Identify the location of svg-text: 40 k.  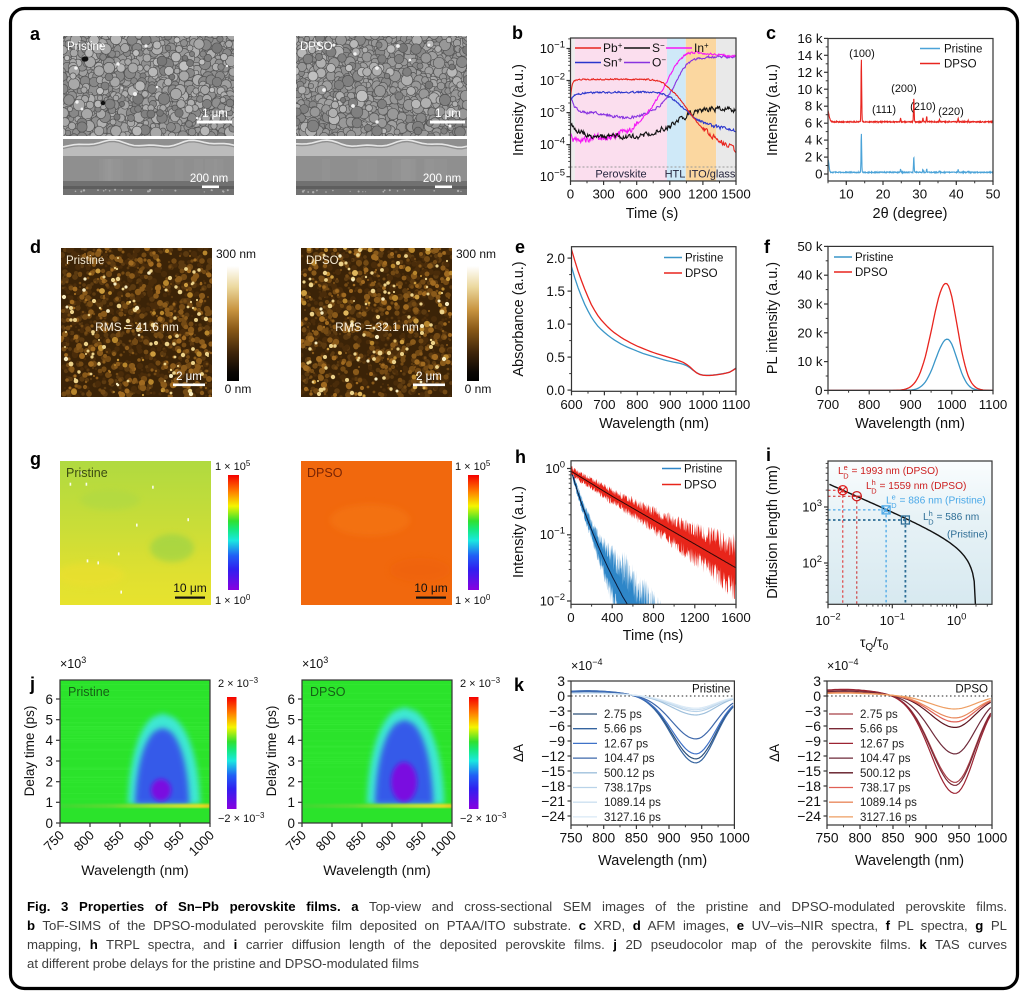
(809, 275).